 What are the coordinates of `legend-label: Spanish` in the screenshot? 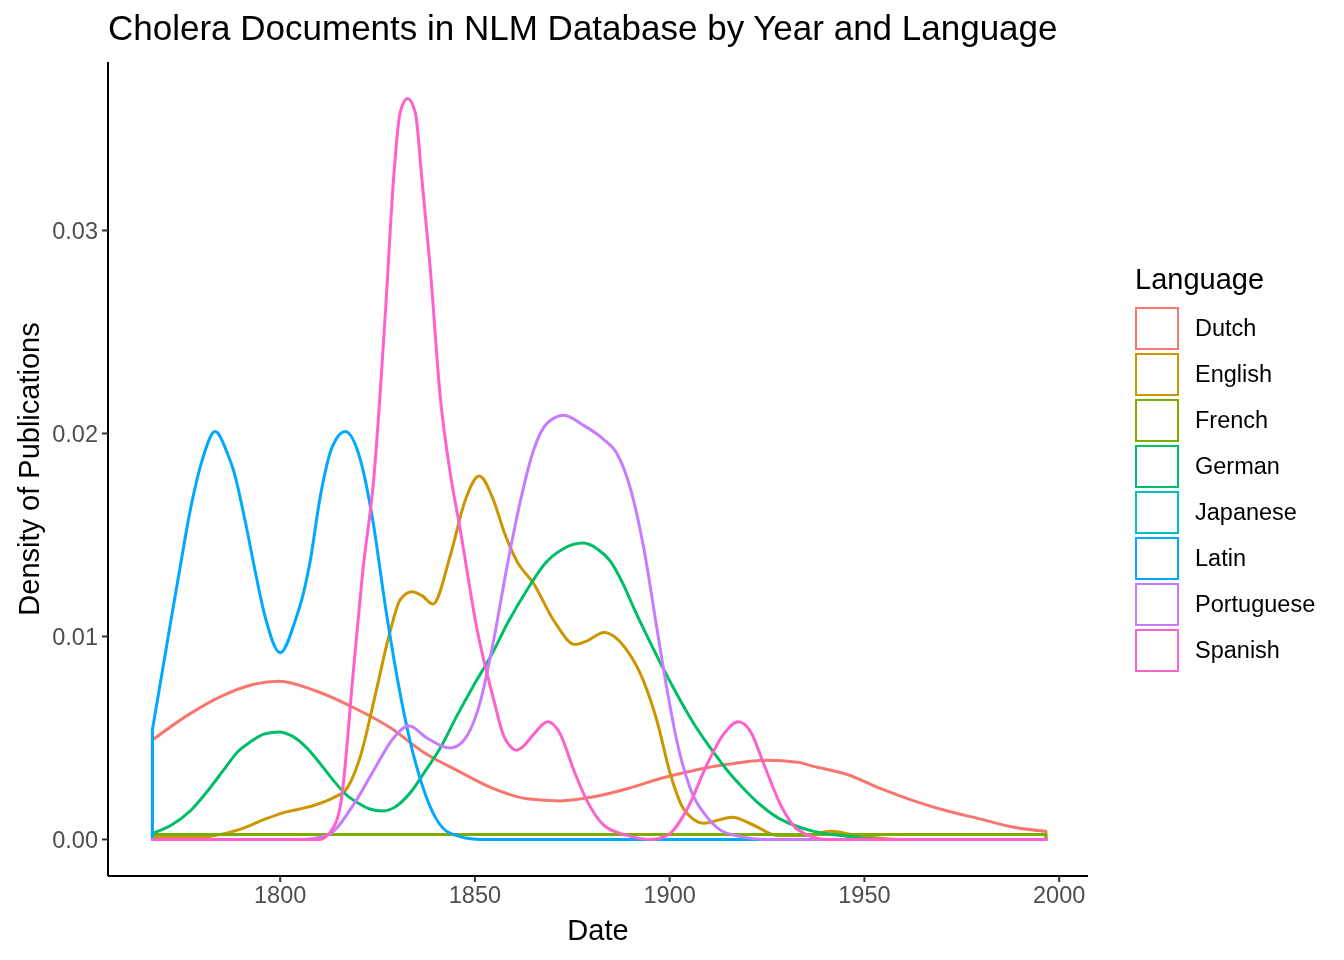 It's located at (1237, 650).